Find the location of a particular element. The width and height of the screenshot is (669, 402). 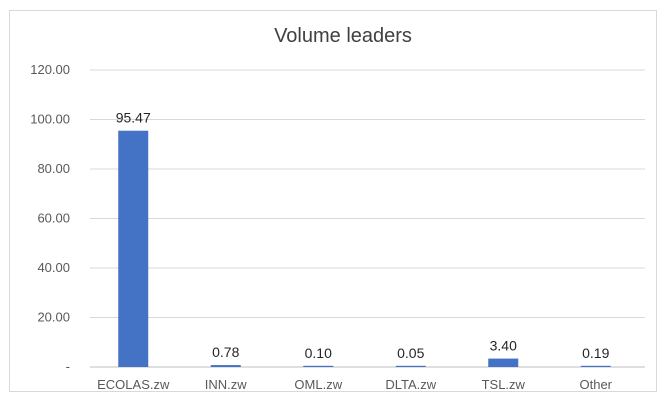

y-tick-label: 120.00 is located at coordinates (50, 69).